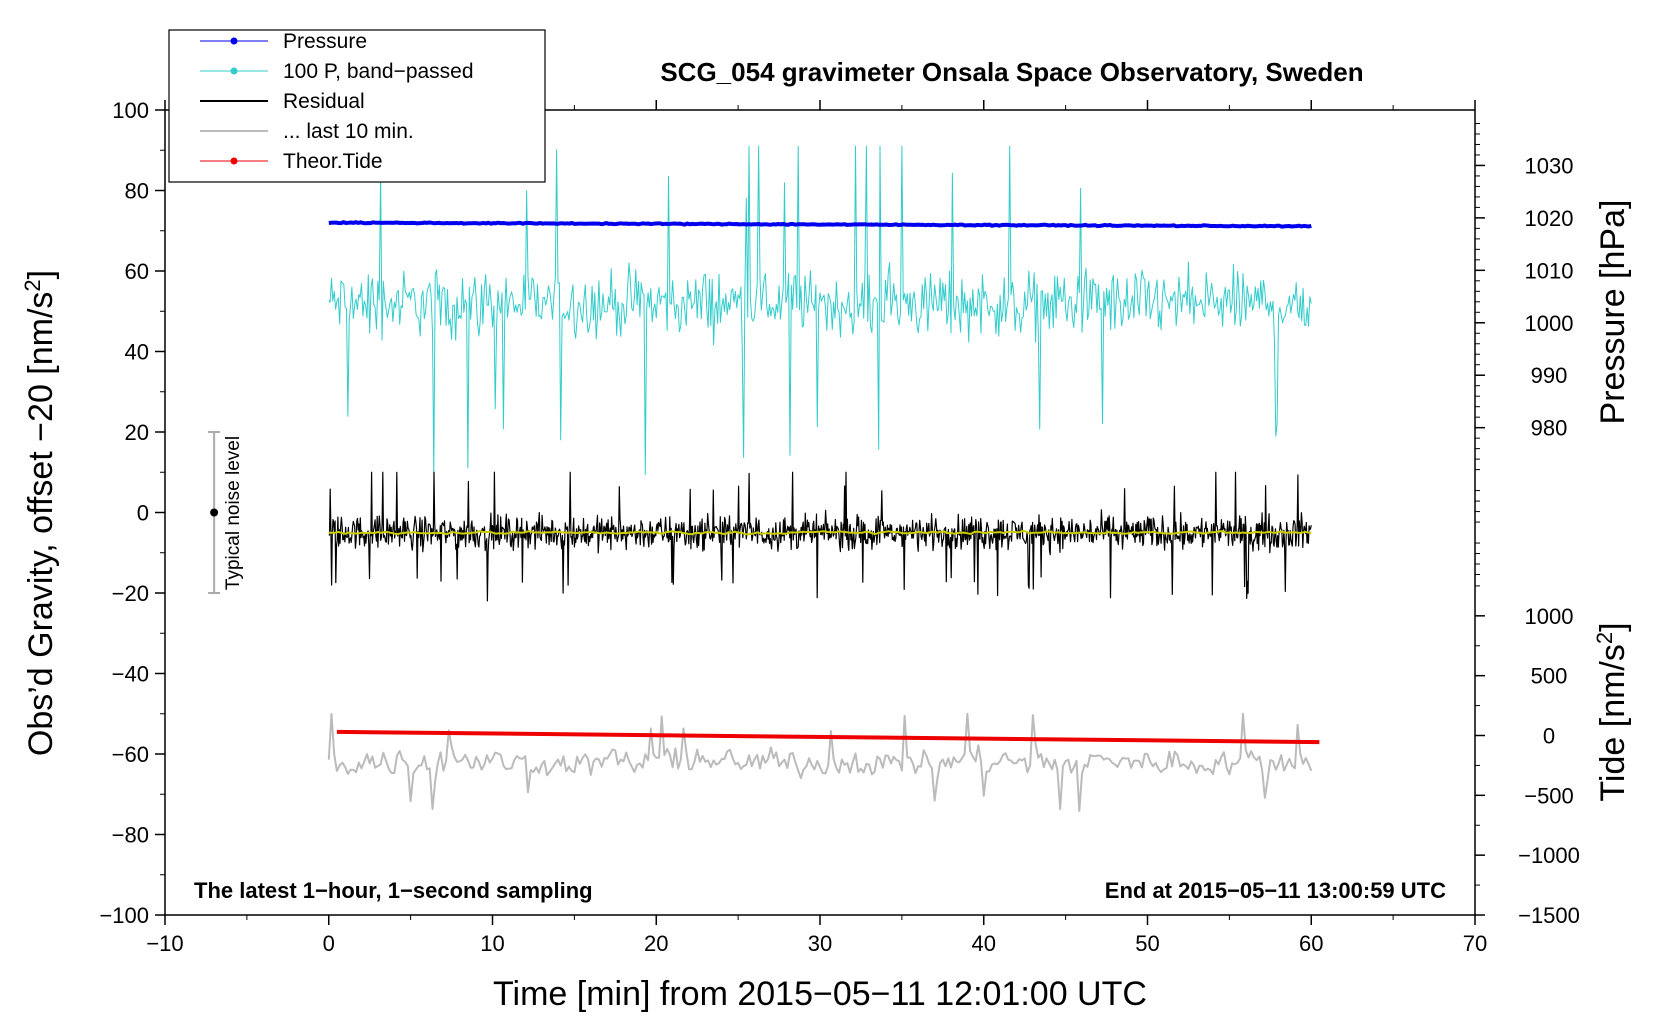 The image size is (1660, 1020). I want to click on y-axis-label-main-end: ], so click(41, 274).